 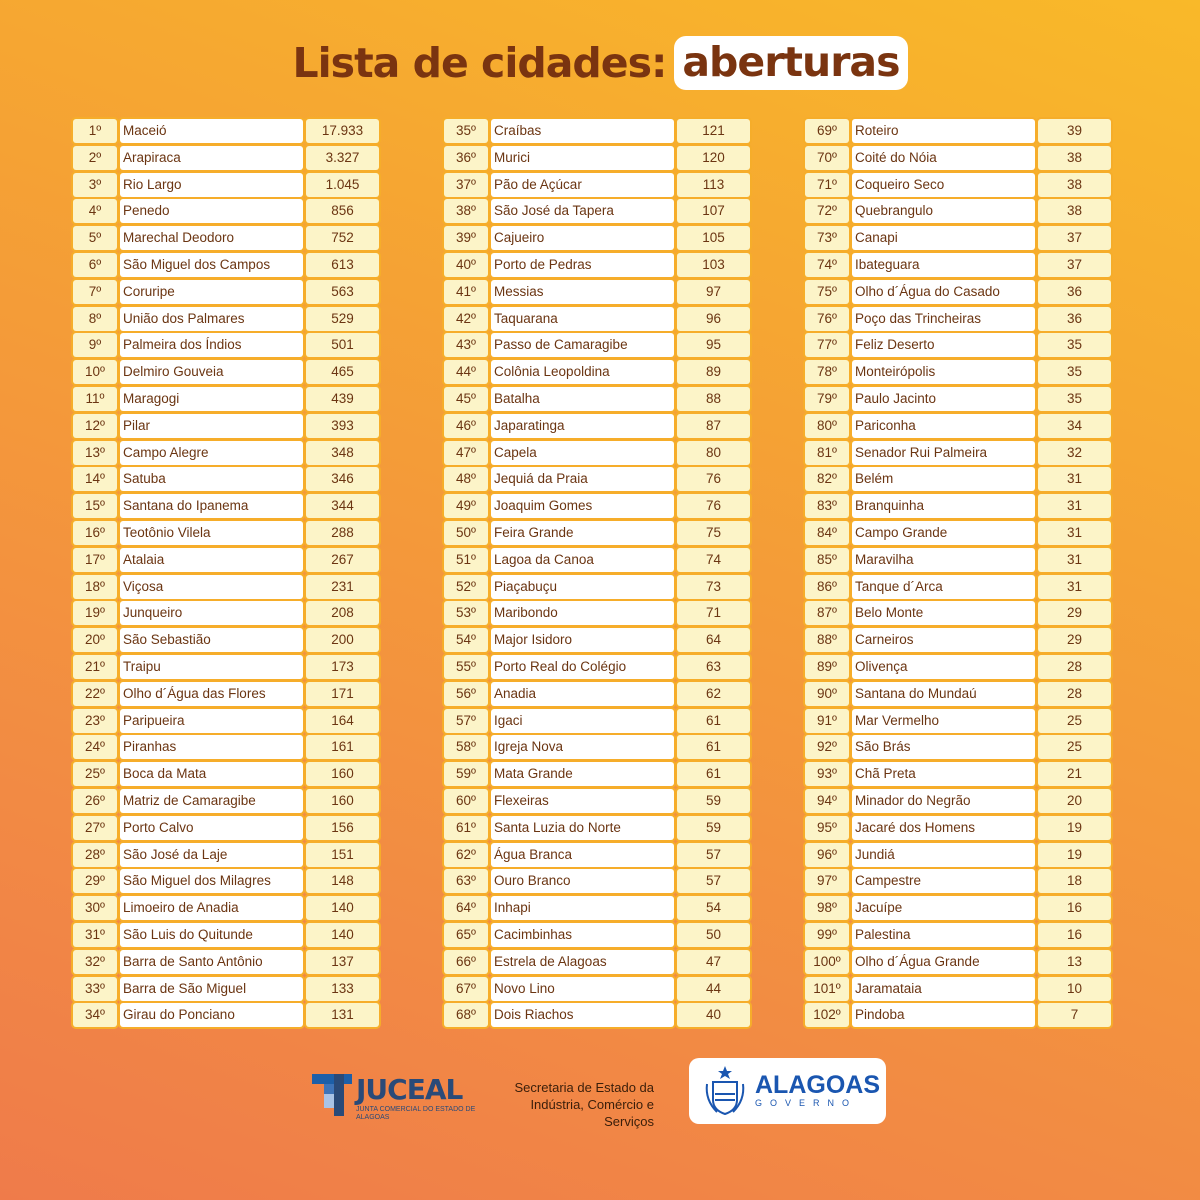 I want to click on table-row: 71º Coqueiro Seco 38, so click(x=958, y=184).